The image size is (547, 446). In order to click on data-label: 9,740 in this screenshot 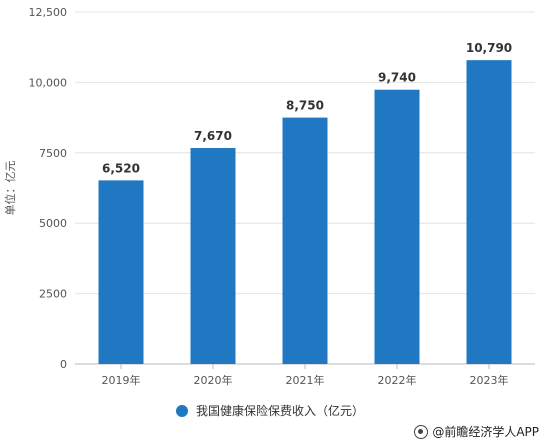, I will do `click(397, 78)`.